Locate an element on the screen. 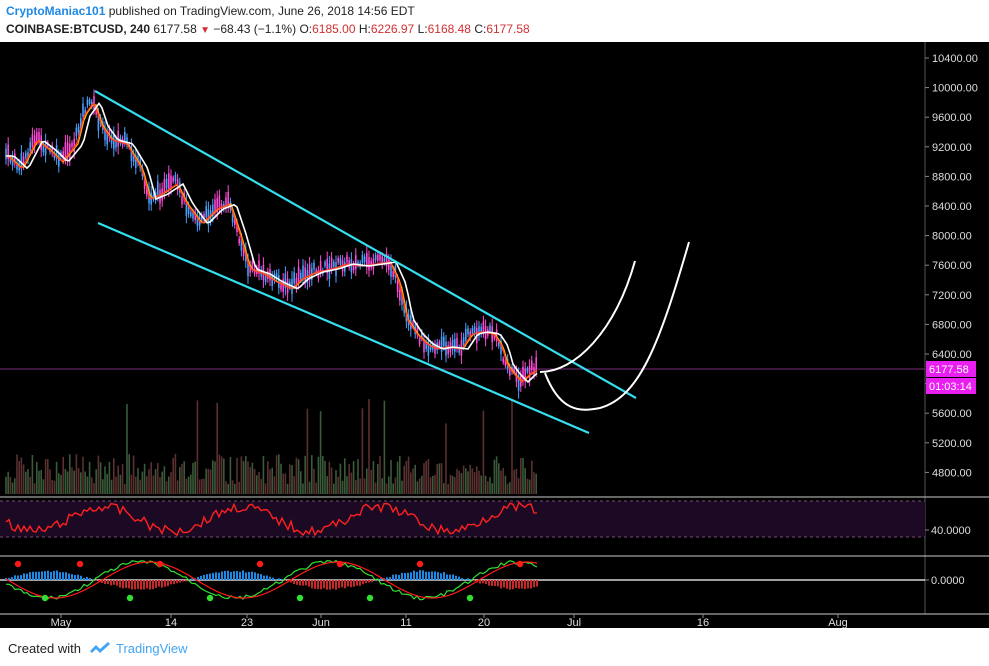  low-value: 6168.48 is located at coordinates (449, 29).